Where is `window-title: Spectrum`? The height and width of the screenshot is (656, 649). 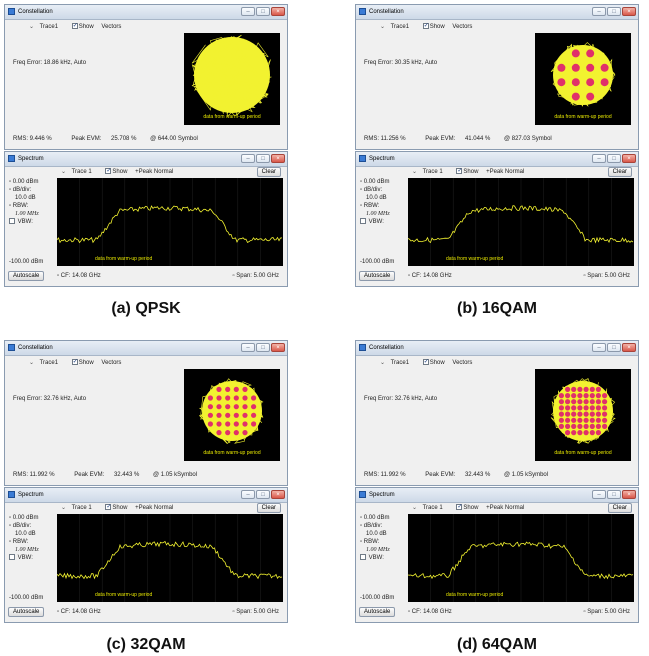
window-title: Spectrum is located at coordinates (382, 159).